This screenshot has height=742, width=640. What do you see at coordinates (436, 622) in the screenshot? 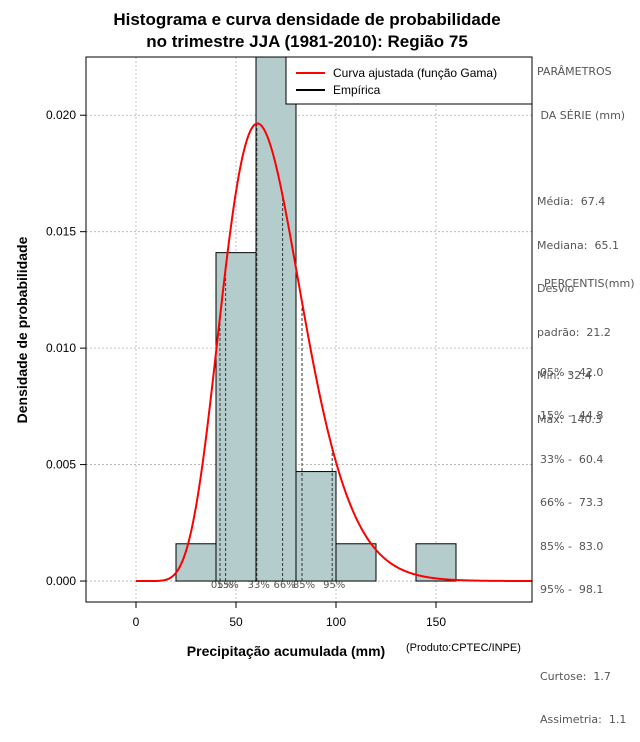
I see `x-tick-label: 150` at bounding box center [436, 622].